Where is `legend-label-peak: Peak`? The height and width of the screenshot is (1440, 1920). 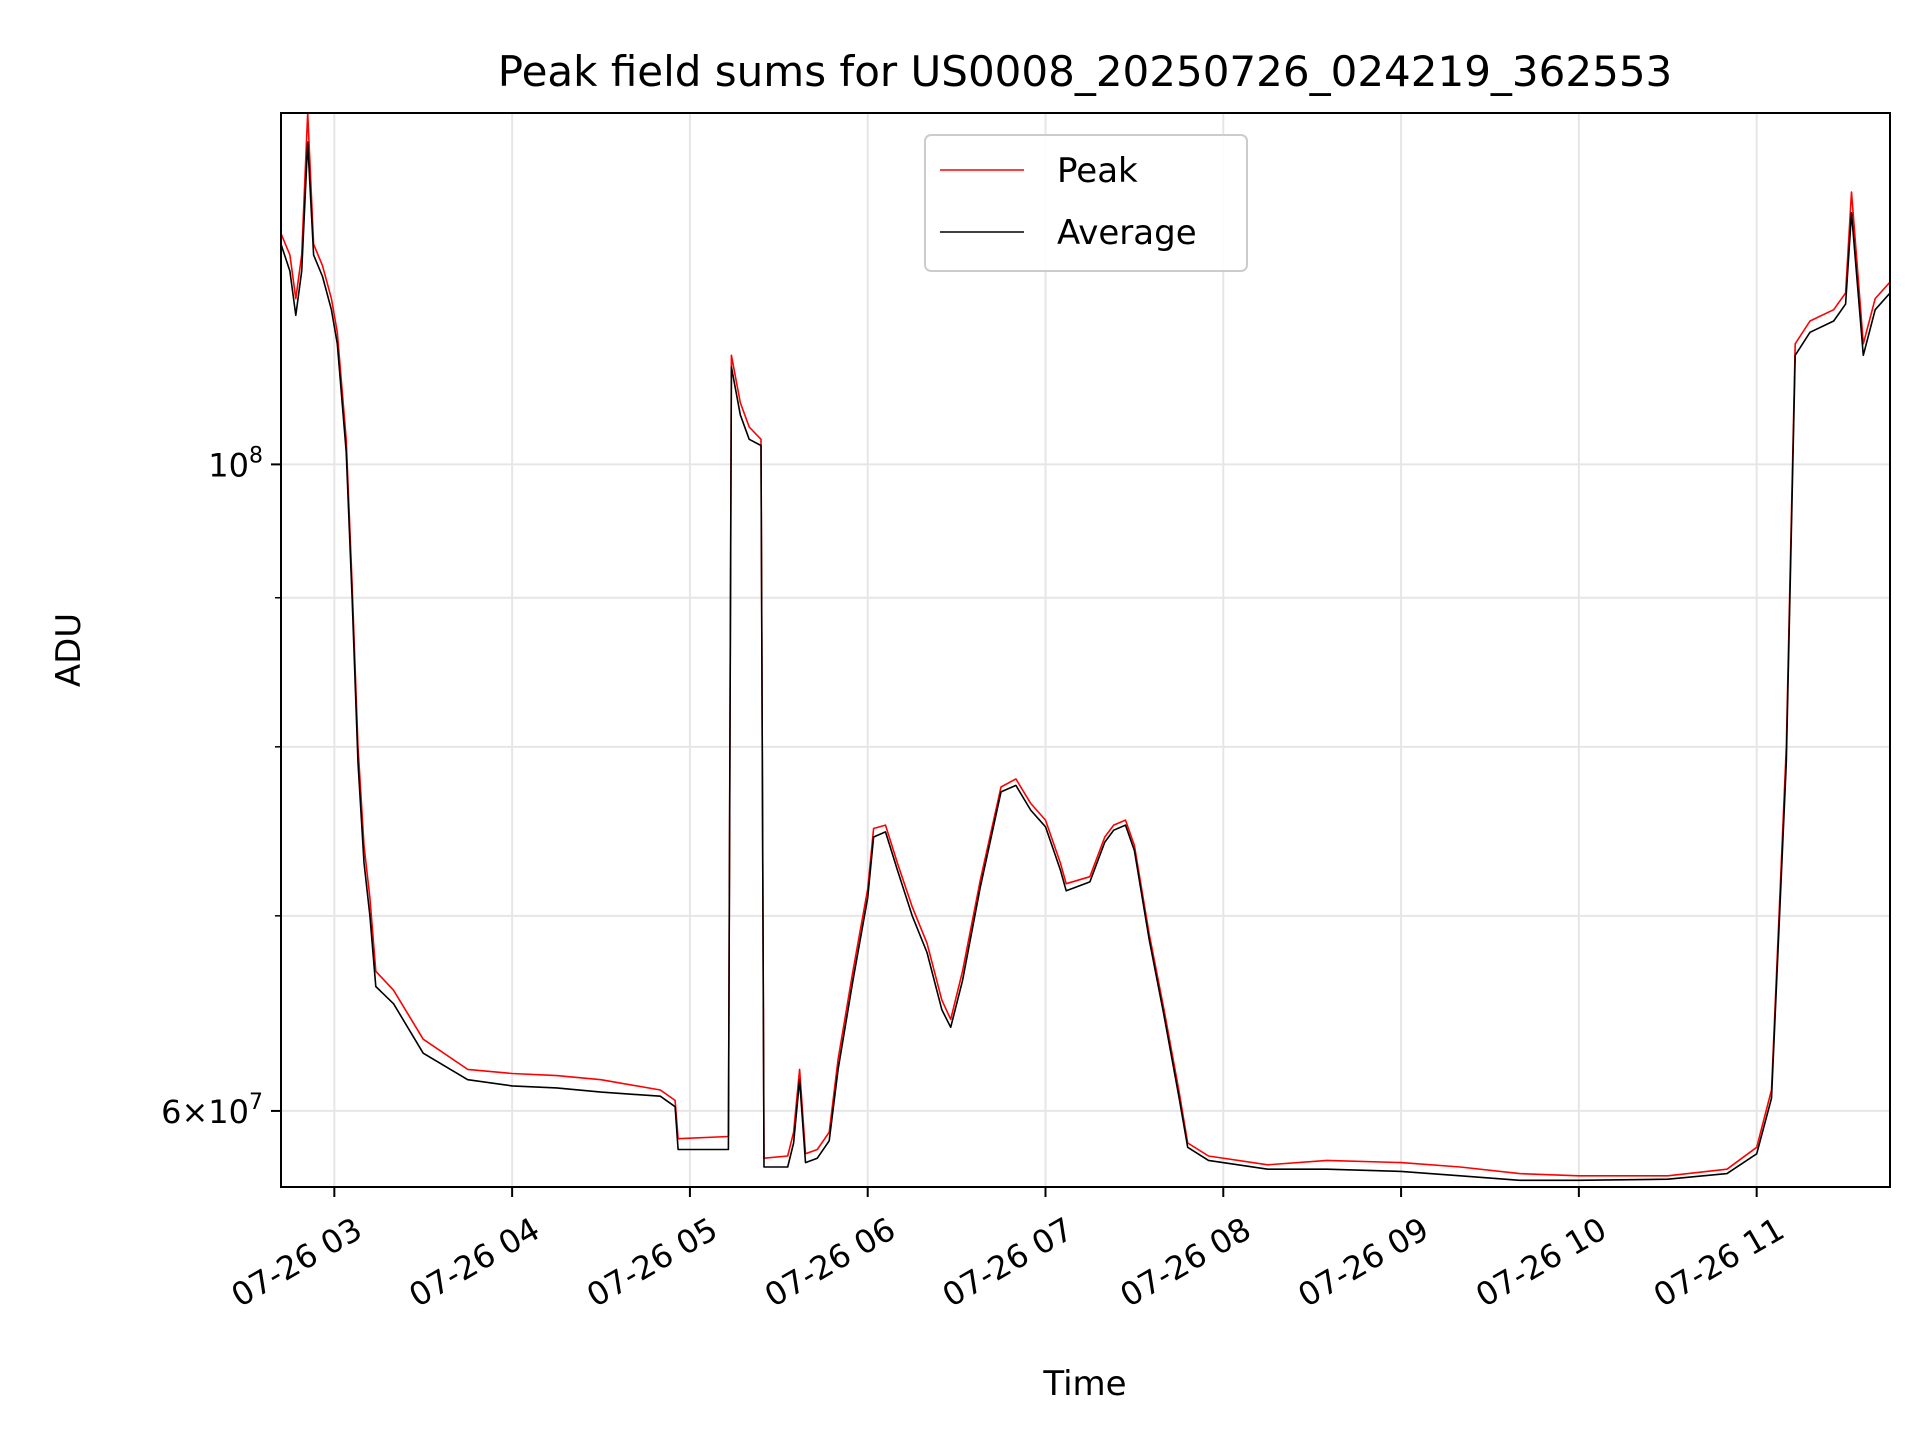
legend-label-peak: Peak is located at coordinates (1097, 171).